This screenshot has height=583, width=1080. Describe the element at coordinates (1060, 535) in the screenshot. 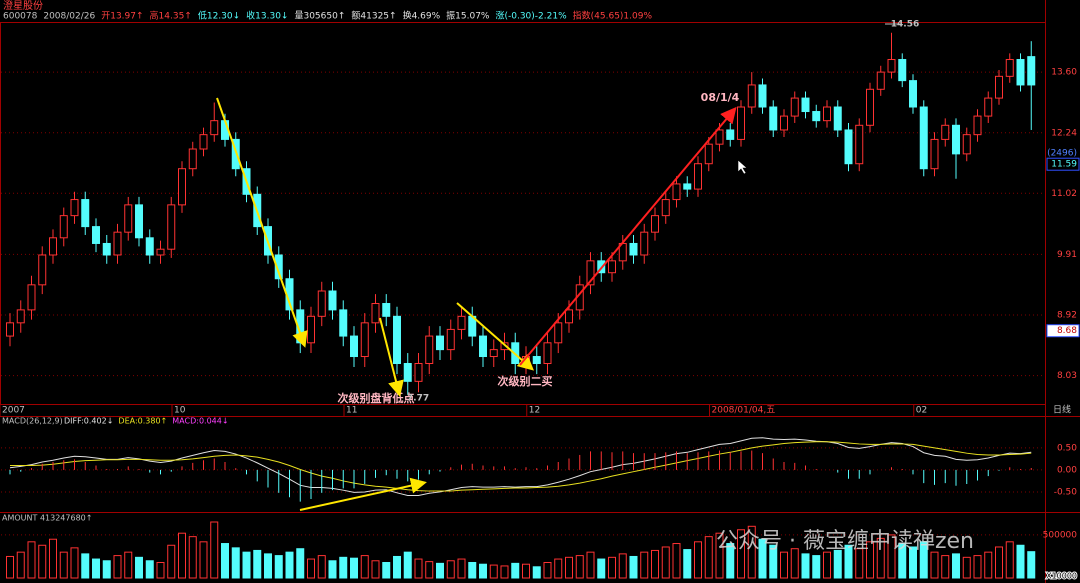

I see `y-tick-label: 500000` at that location.